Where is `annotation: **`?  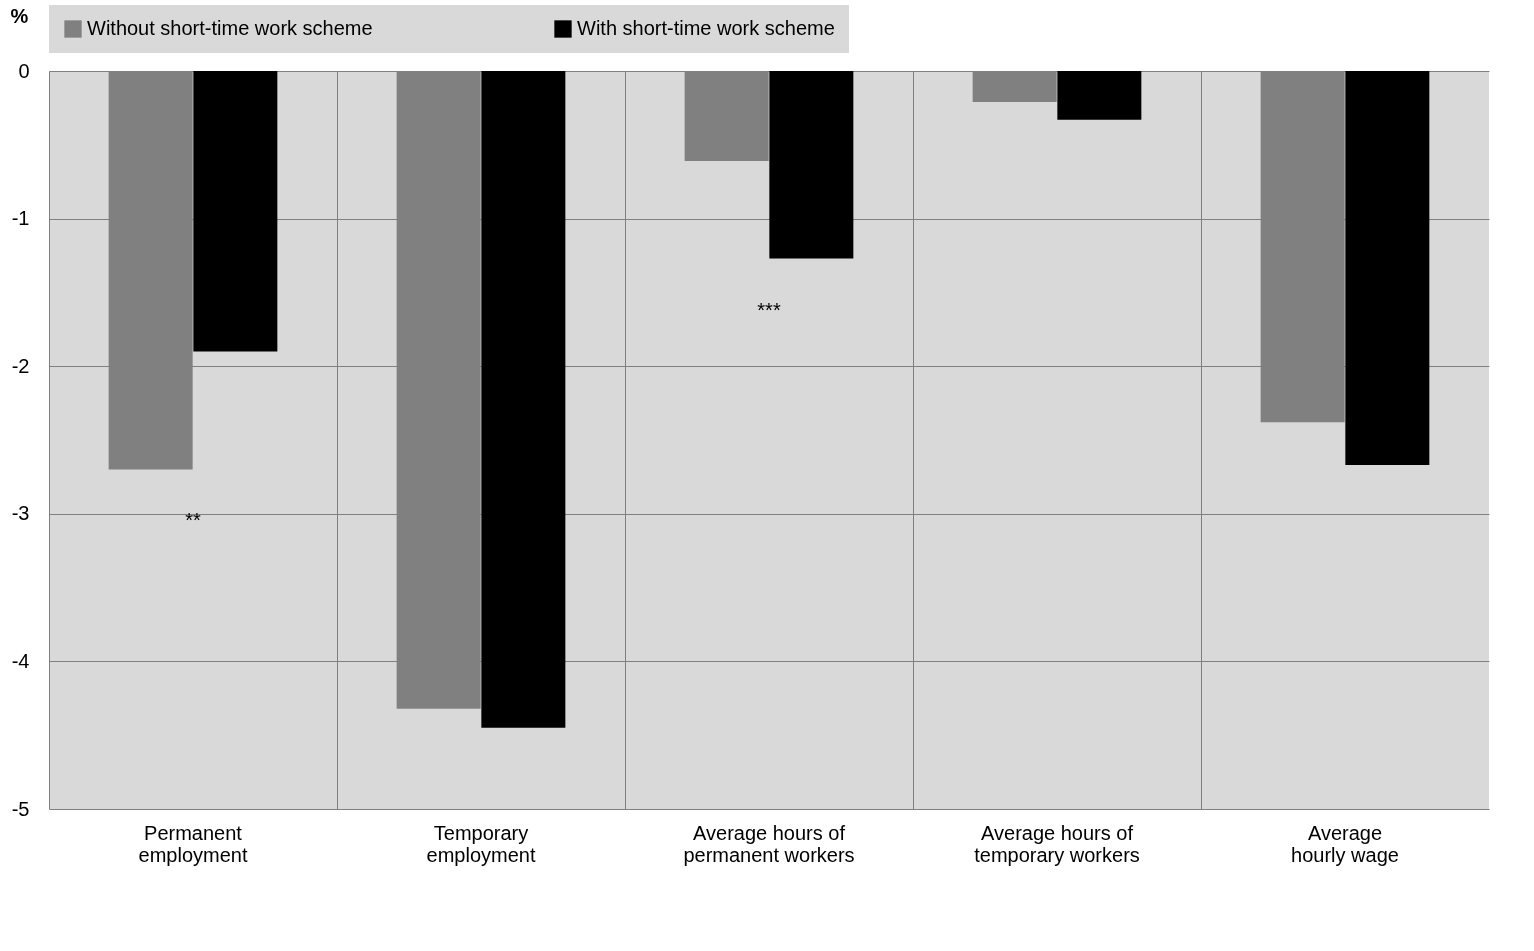
annotation: ** is located at coordinates (193, 520).